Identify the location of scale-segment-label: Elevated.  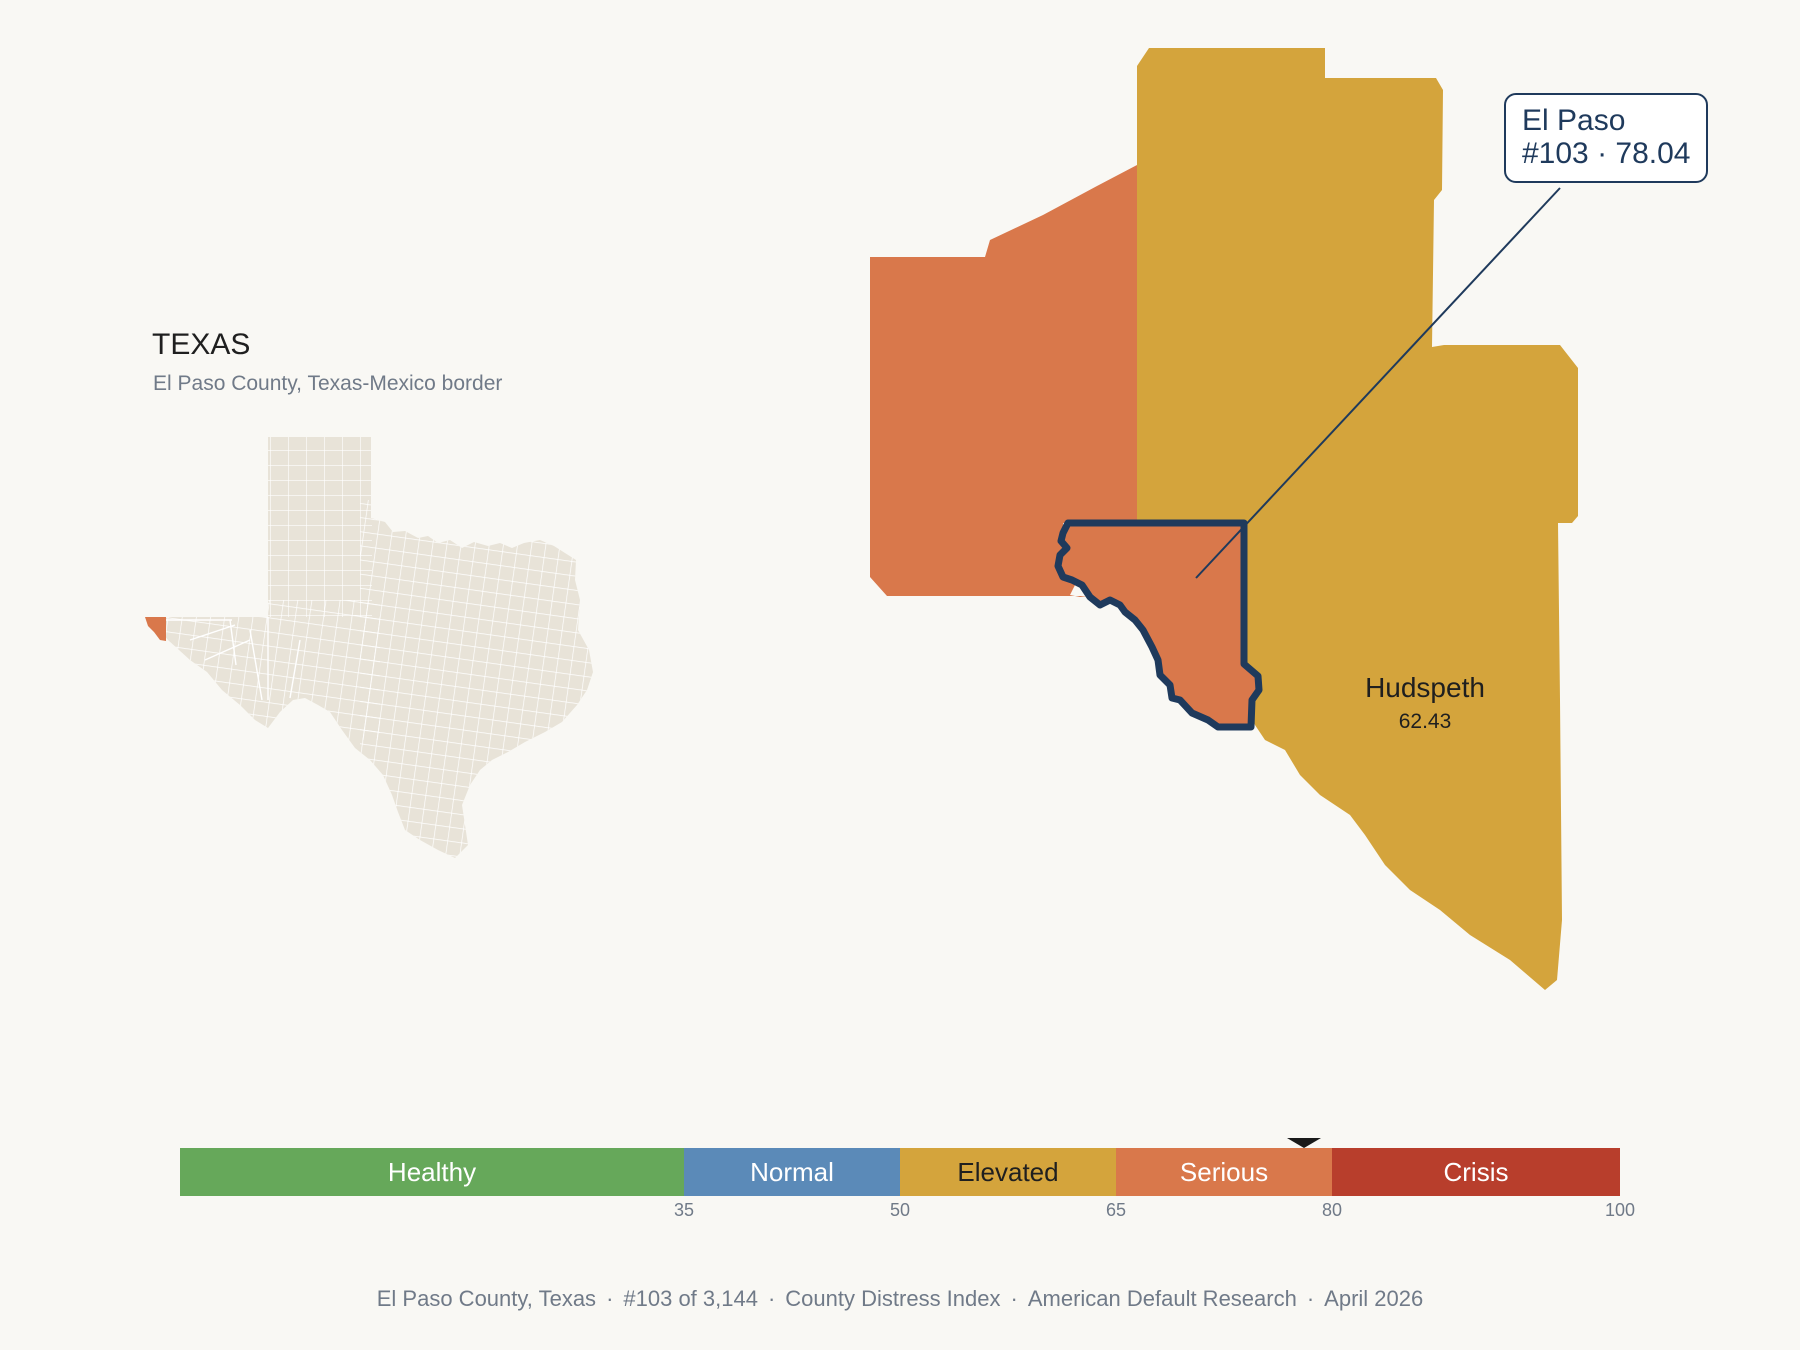
(1008, 1171).